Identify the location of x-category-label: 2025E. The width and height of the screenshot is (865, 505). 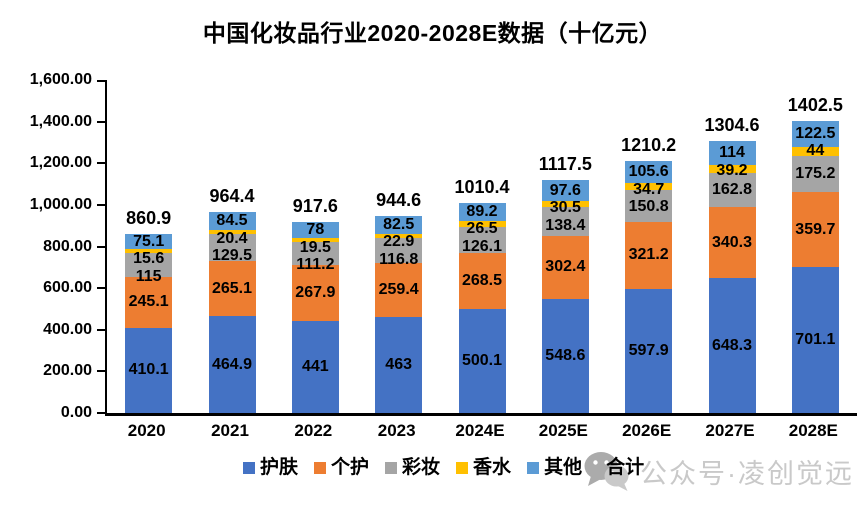
(563, 430).